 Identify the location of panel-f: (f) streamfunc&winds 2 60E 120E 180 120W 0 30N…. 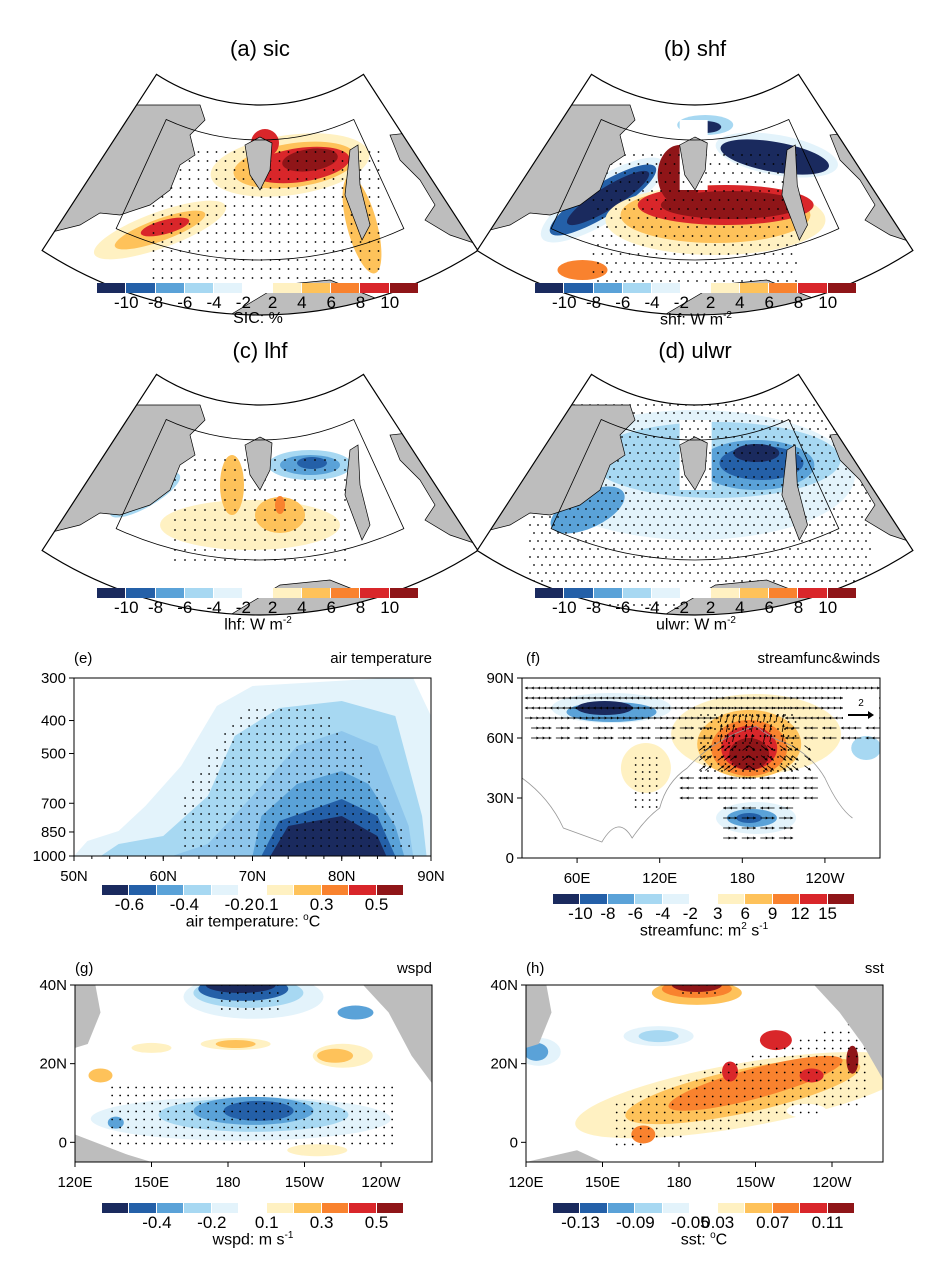
(703, 795).